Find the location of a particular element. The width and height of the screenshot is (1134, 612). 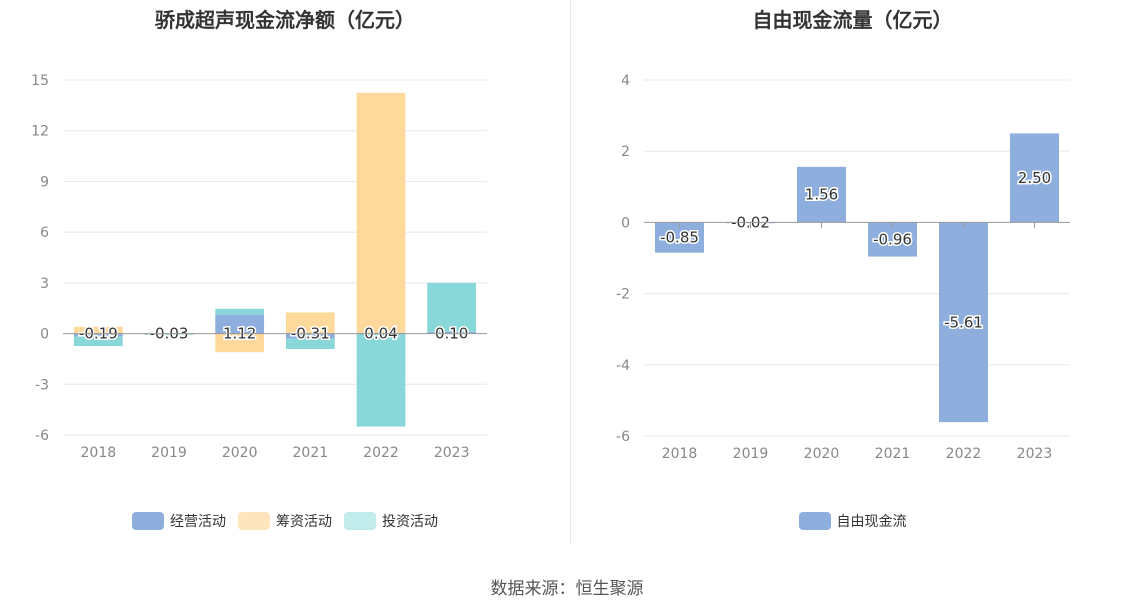

legend-item-investing: 投资活动 is located at coordinates (391, 521).